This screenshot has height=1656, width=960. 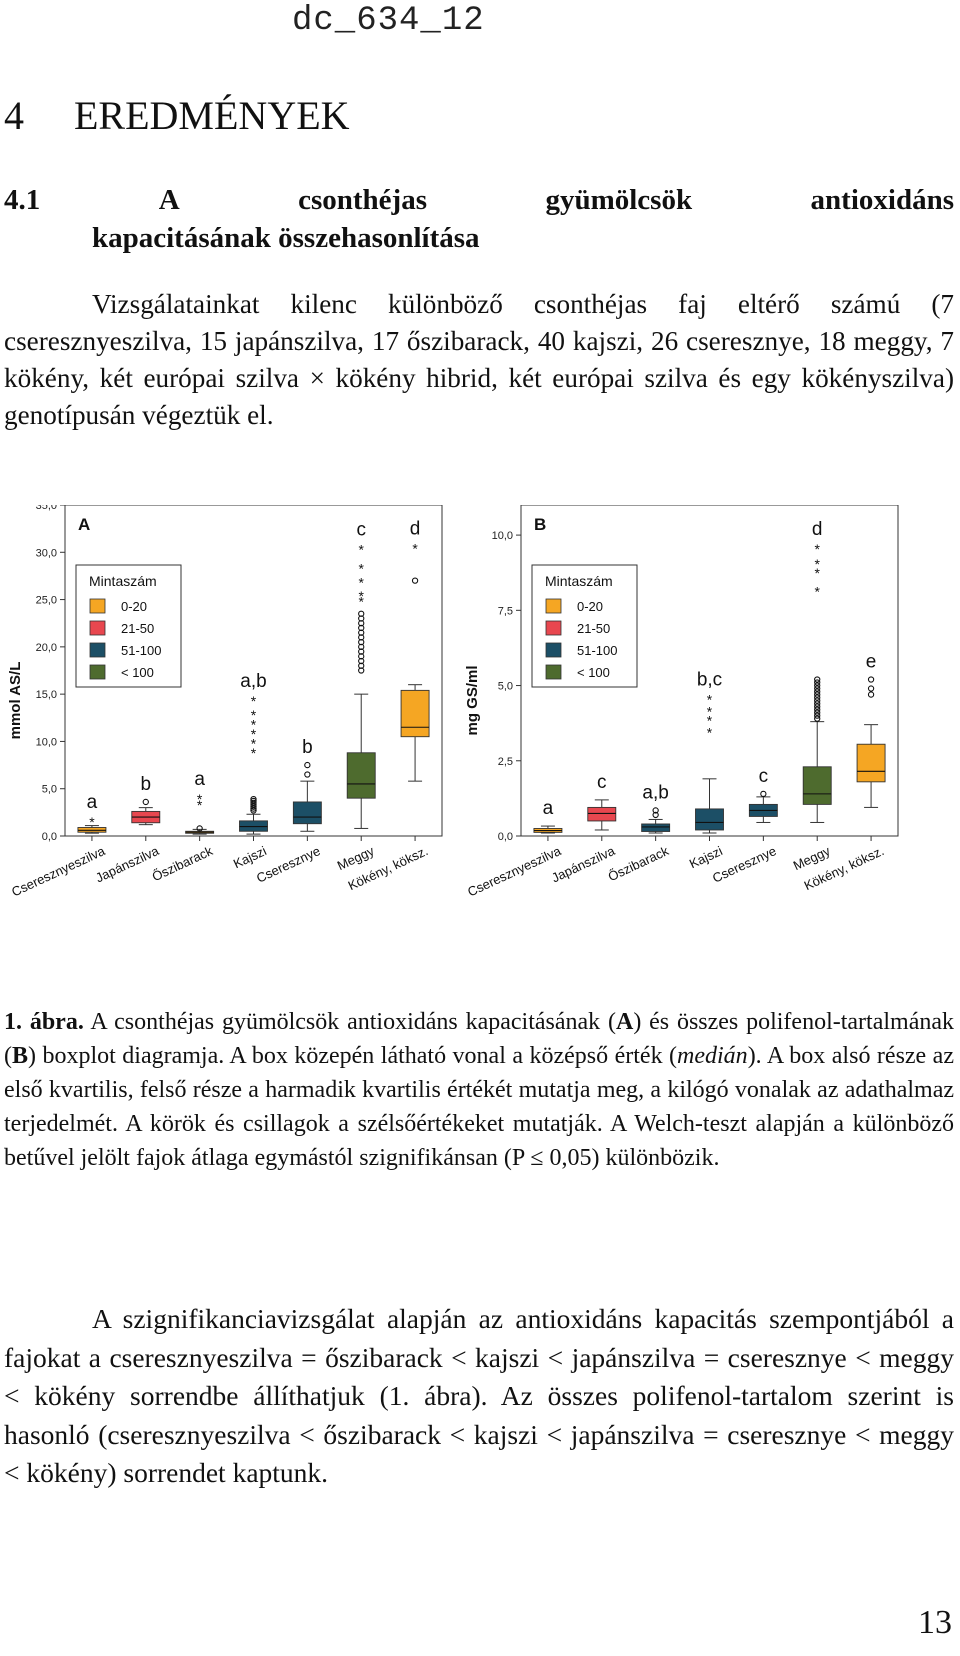 I want to click on section-heading-line1: 4.1 A csonthéjas gyümölcsök antioxidáns, so click(x=479, y=201).